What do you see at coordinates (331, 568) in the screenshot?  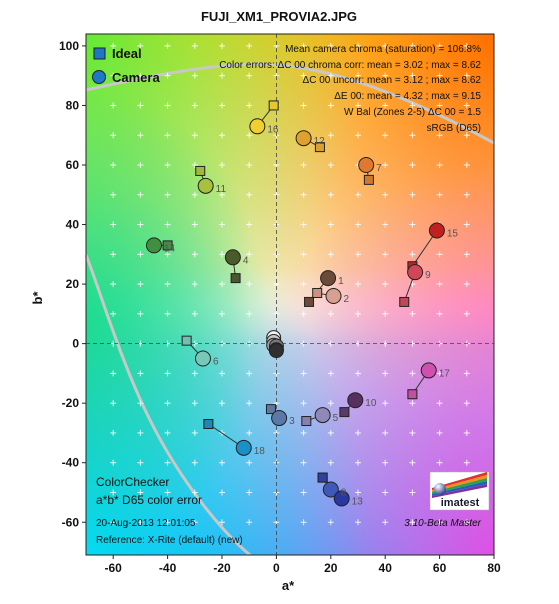 I see `x-tick-label: 20` at bounding box center [331, 568].